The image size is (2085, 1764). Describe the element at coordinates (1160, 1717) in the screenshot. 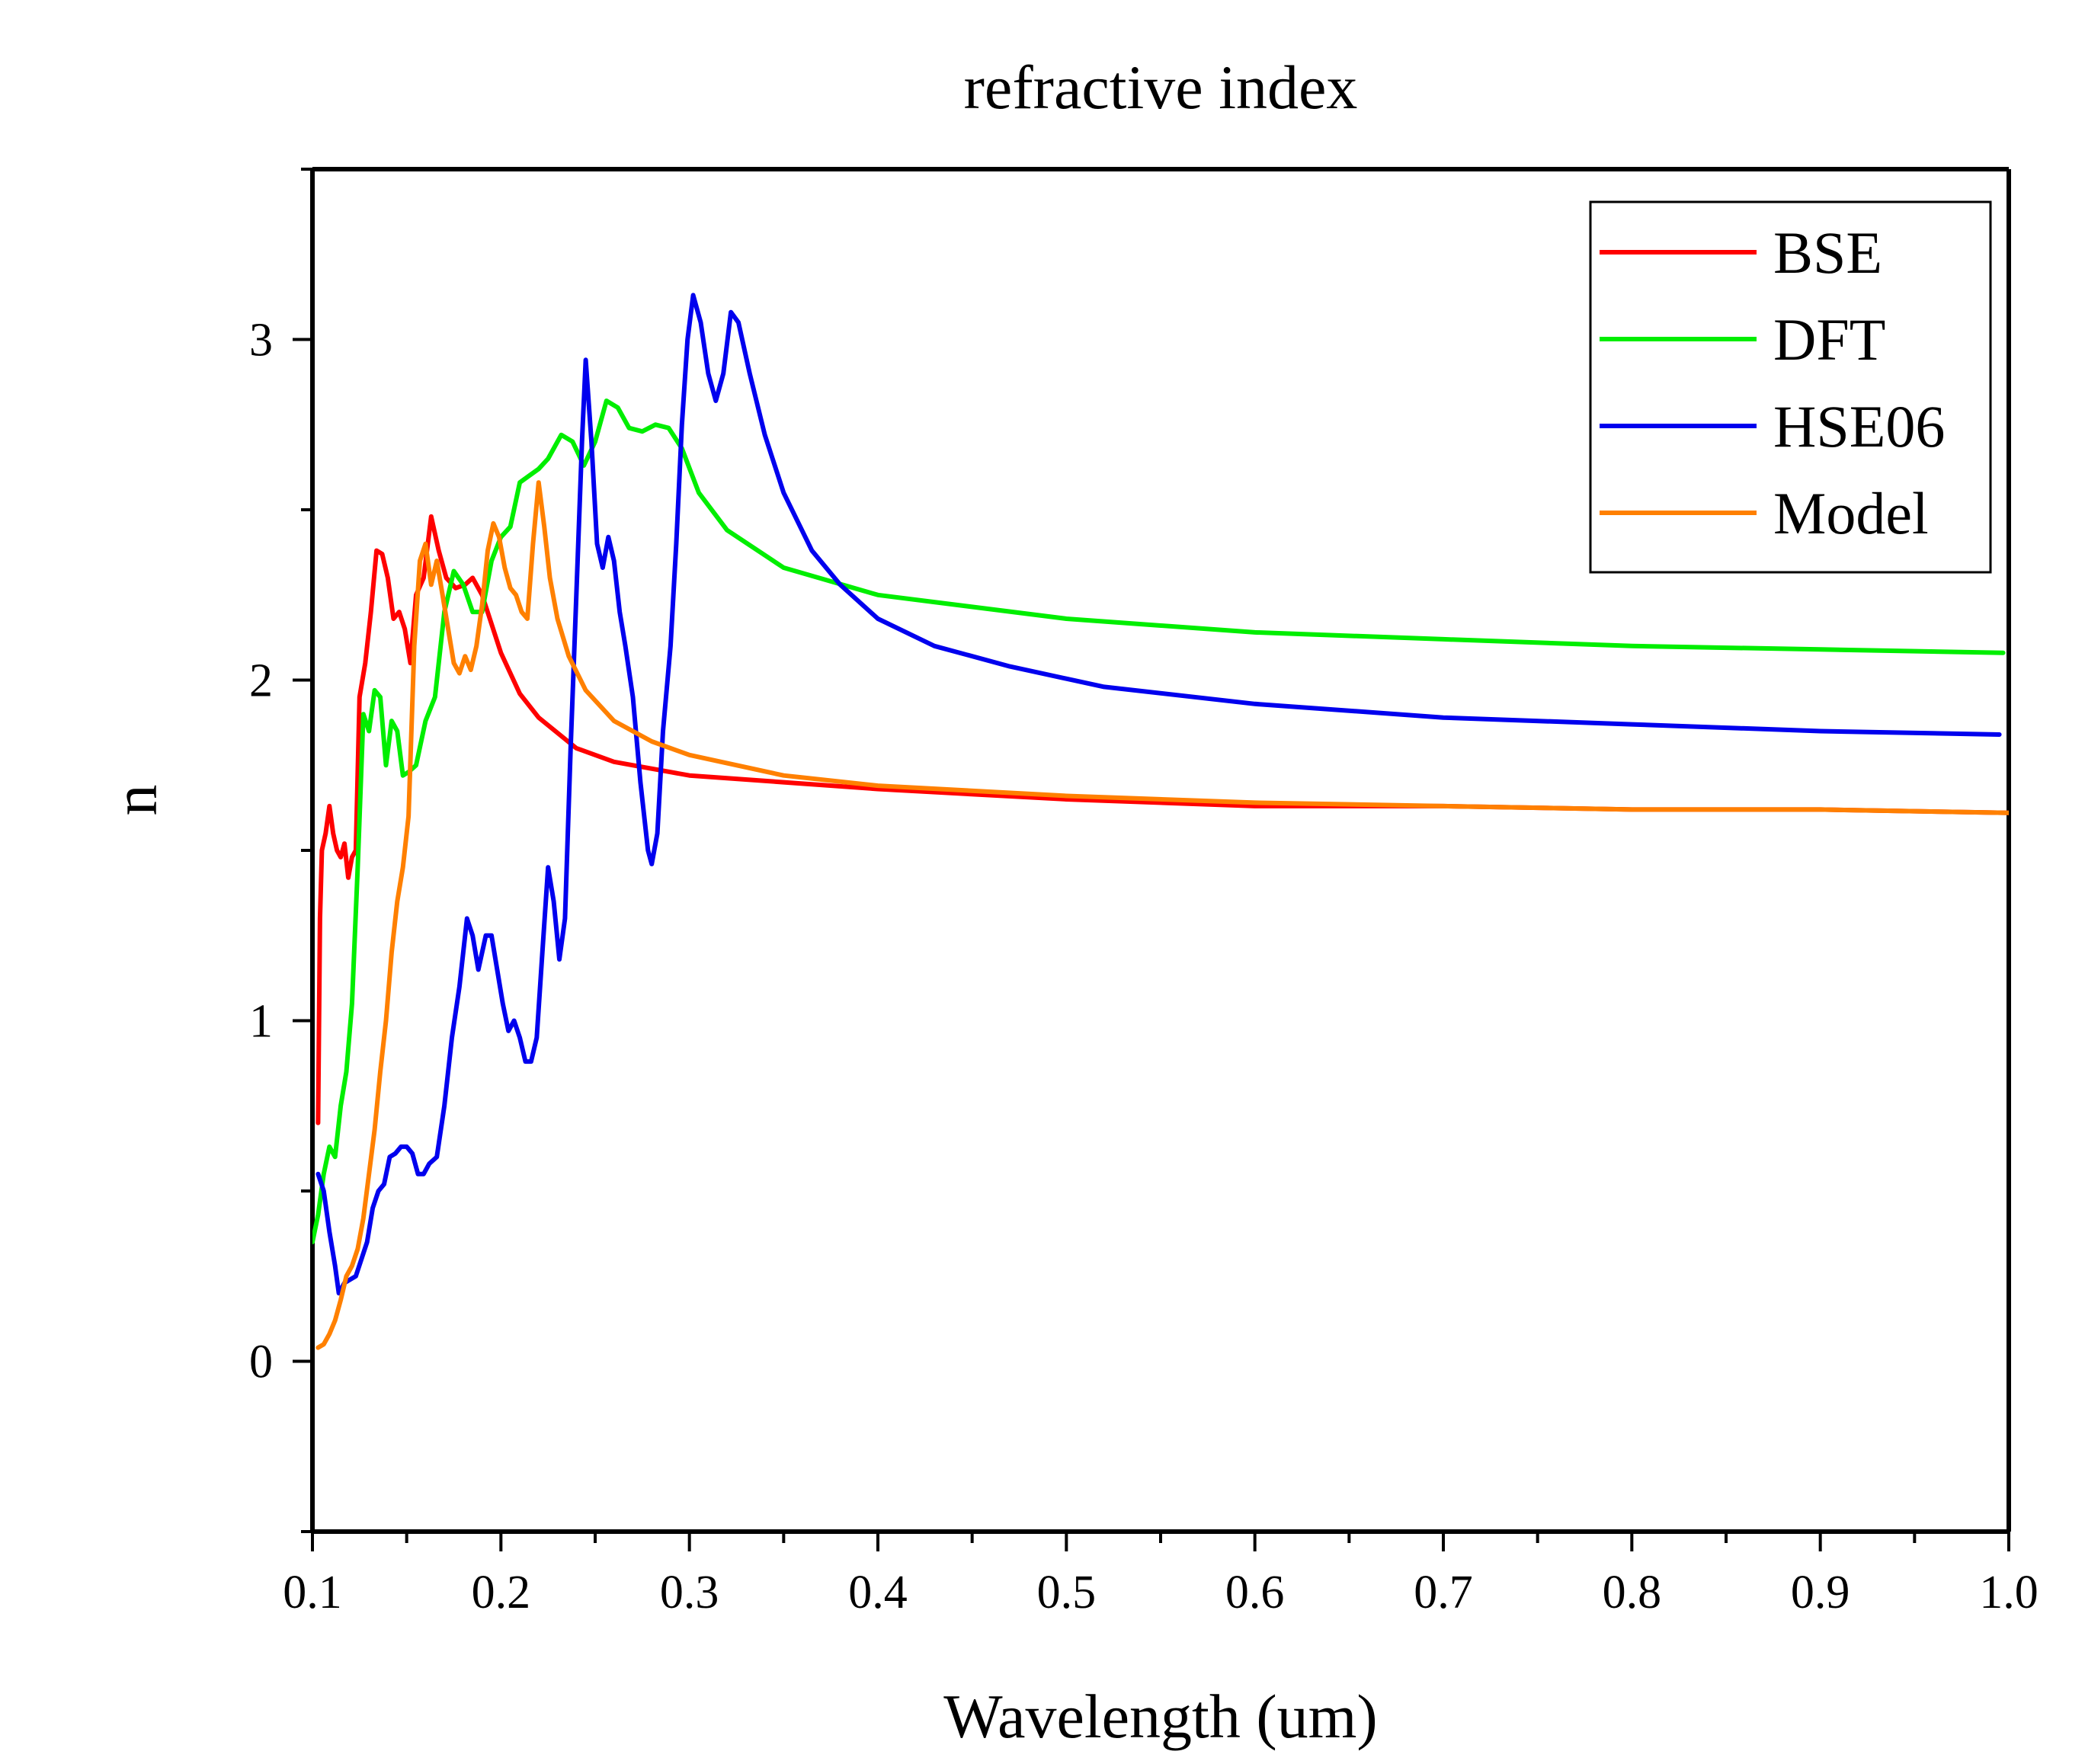

I see `x-axis-title: Wavelength (um)` at that location.